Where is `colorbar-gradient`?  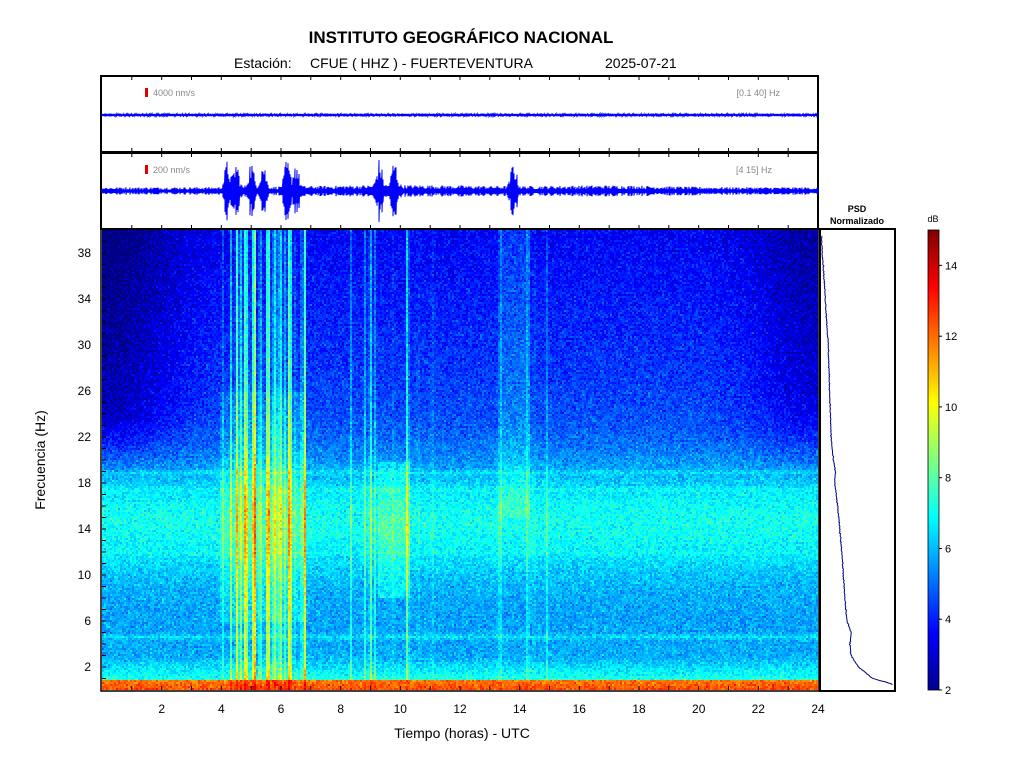
colorbar-gradient is located at coordinates (933, 460).